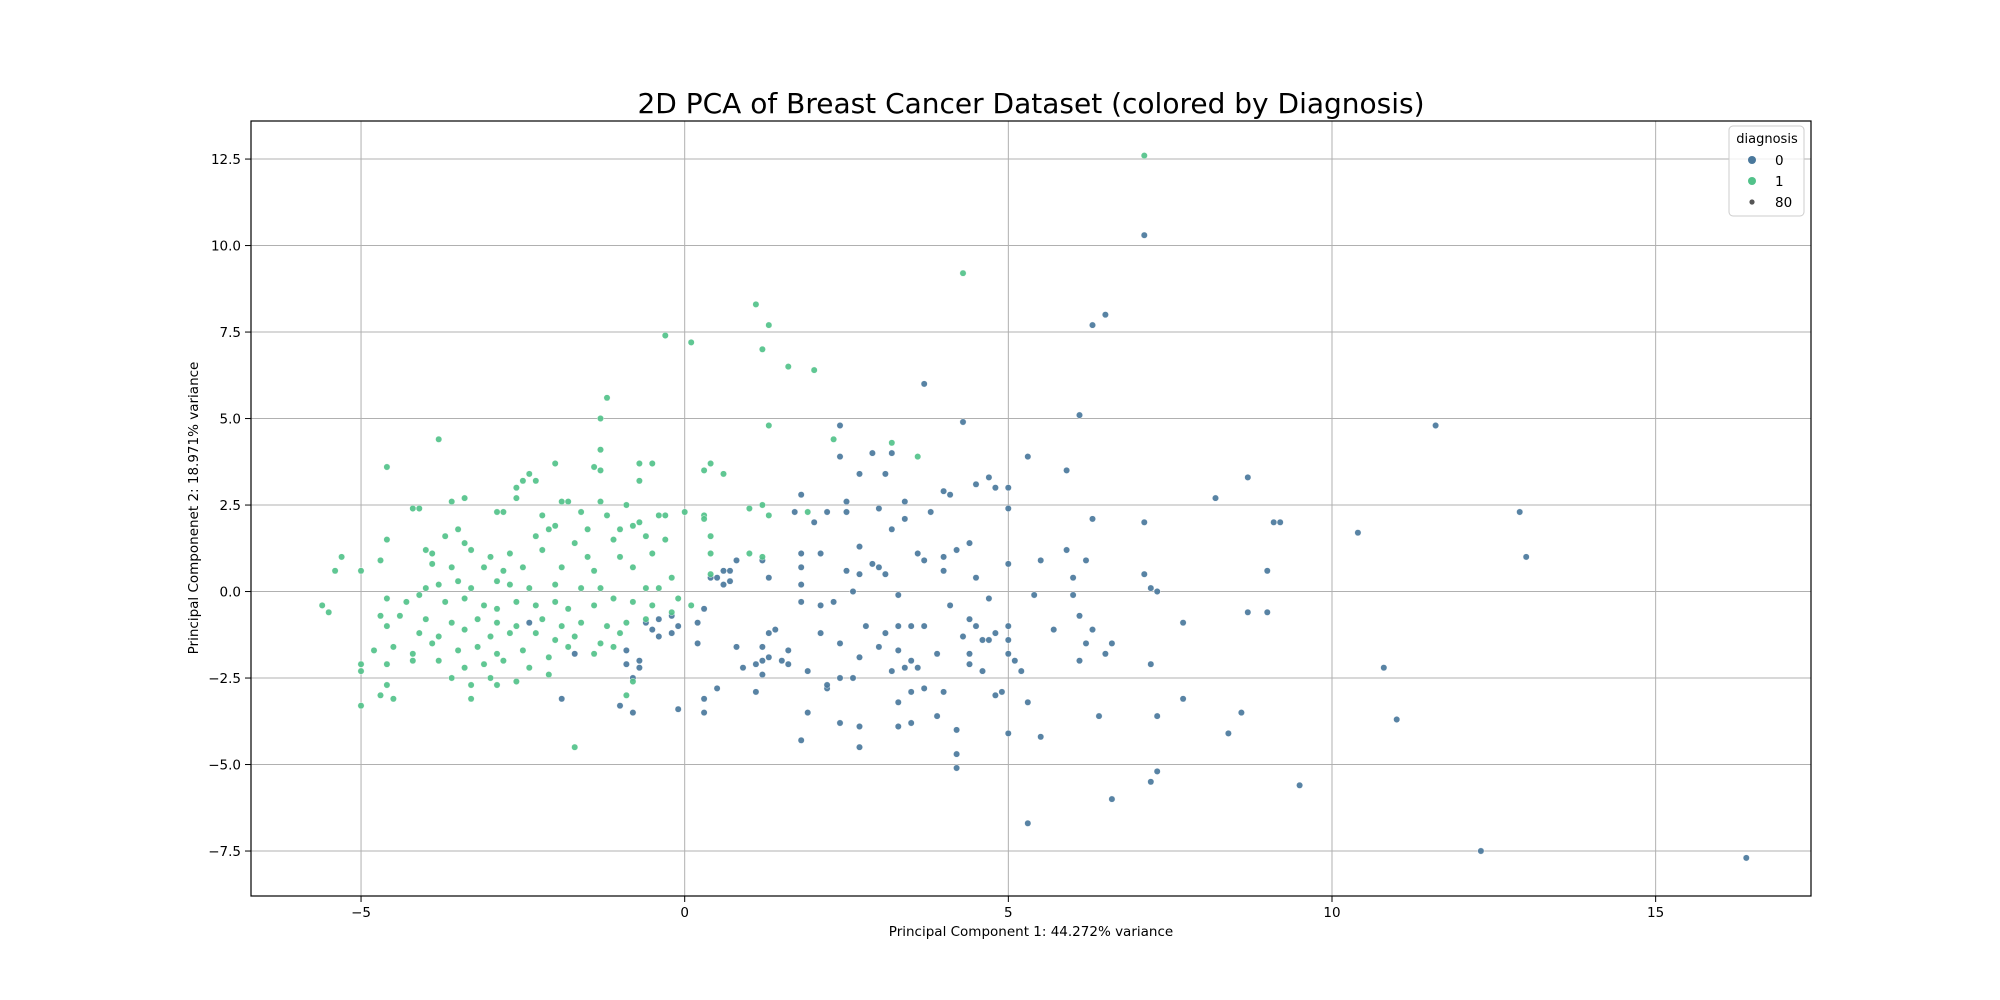  Describe the element at coordinates (1766, 171) in the screenshot. I see `legend: diagnosis 0 1 80` at that location.